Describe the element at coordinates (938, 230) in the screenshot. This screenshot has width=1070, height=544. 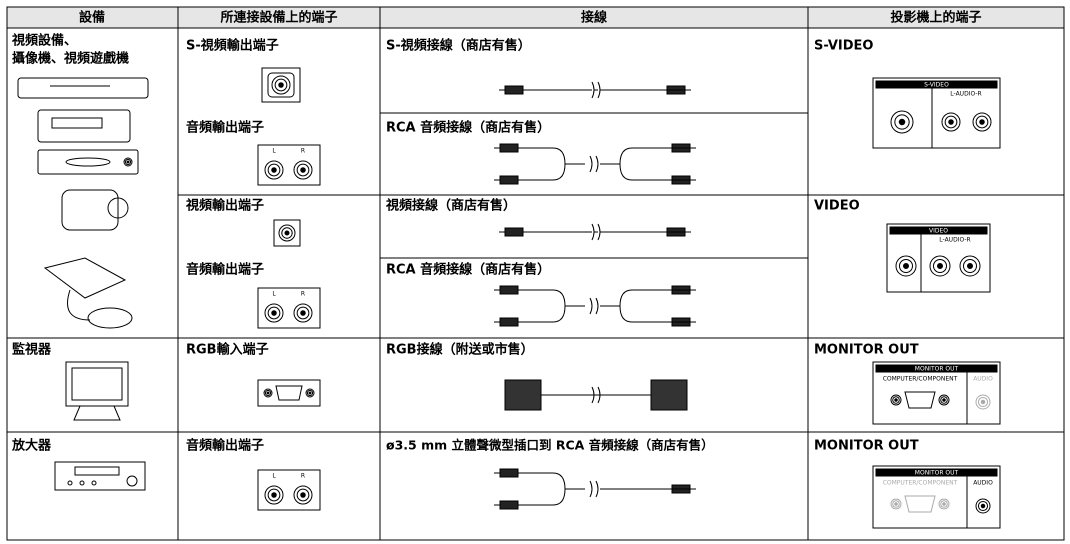
I see `panel-title-bar` at that location.